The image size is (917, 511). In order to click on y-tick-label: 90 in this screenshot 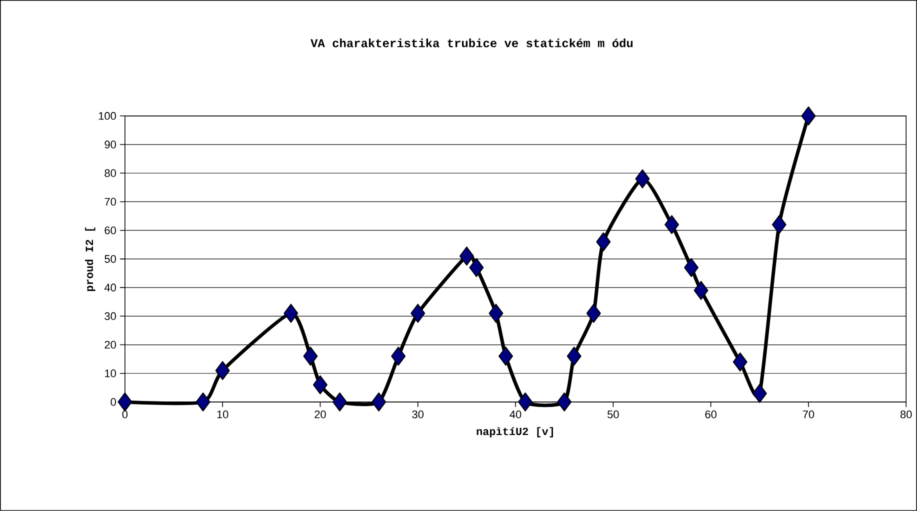, I will do `click(110, 144)`.